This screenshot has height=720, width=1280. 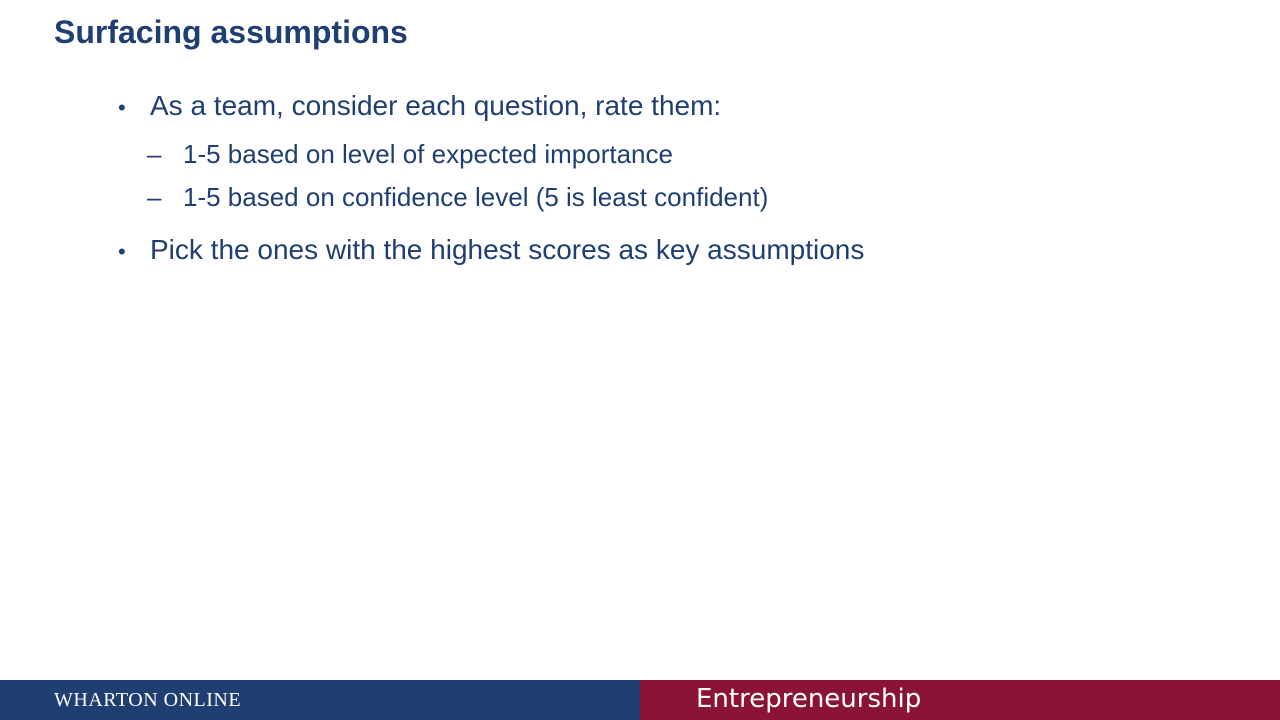 I want to click on footer-brand-logo: WHARTON ONLINE, so click(x=148, y=700).